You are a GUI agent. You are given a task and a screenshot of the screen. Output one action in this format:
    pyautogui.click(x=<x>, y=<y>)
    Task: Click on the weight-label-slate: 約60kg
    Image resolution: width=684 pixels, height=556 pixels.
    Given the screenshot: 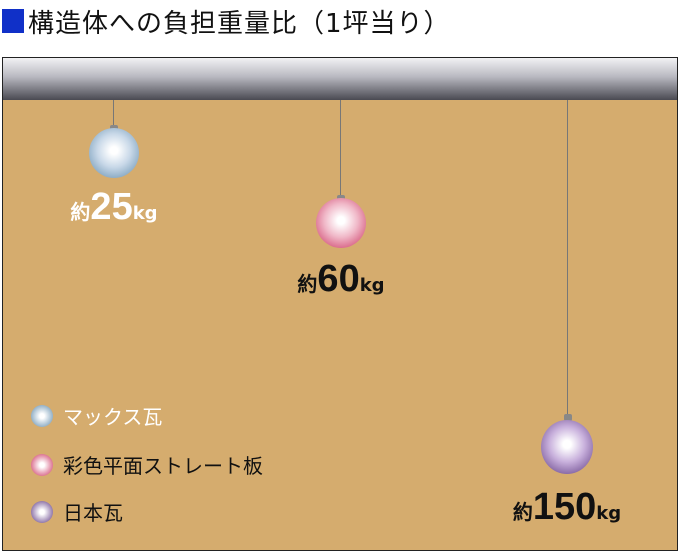 What is the action you would take?
    pyautogui.click(x=341, y=279)
    